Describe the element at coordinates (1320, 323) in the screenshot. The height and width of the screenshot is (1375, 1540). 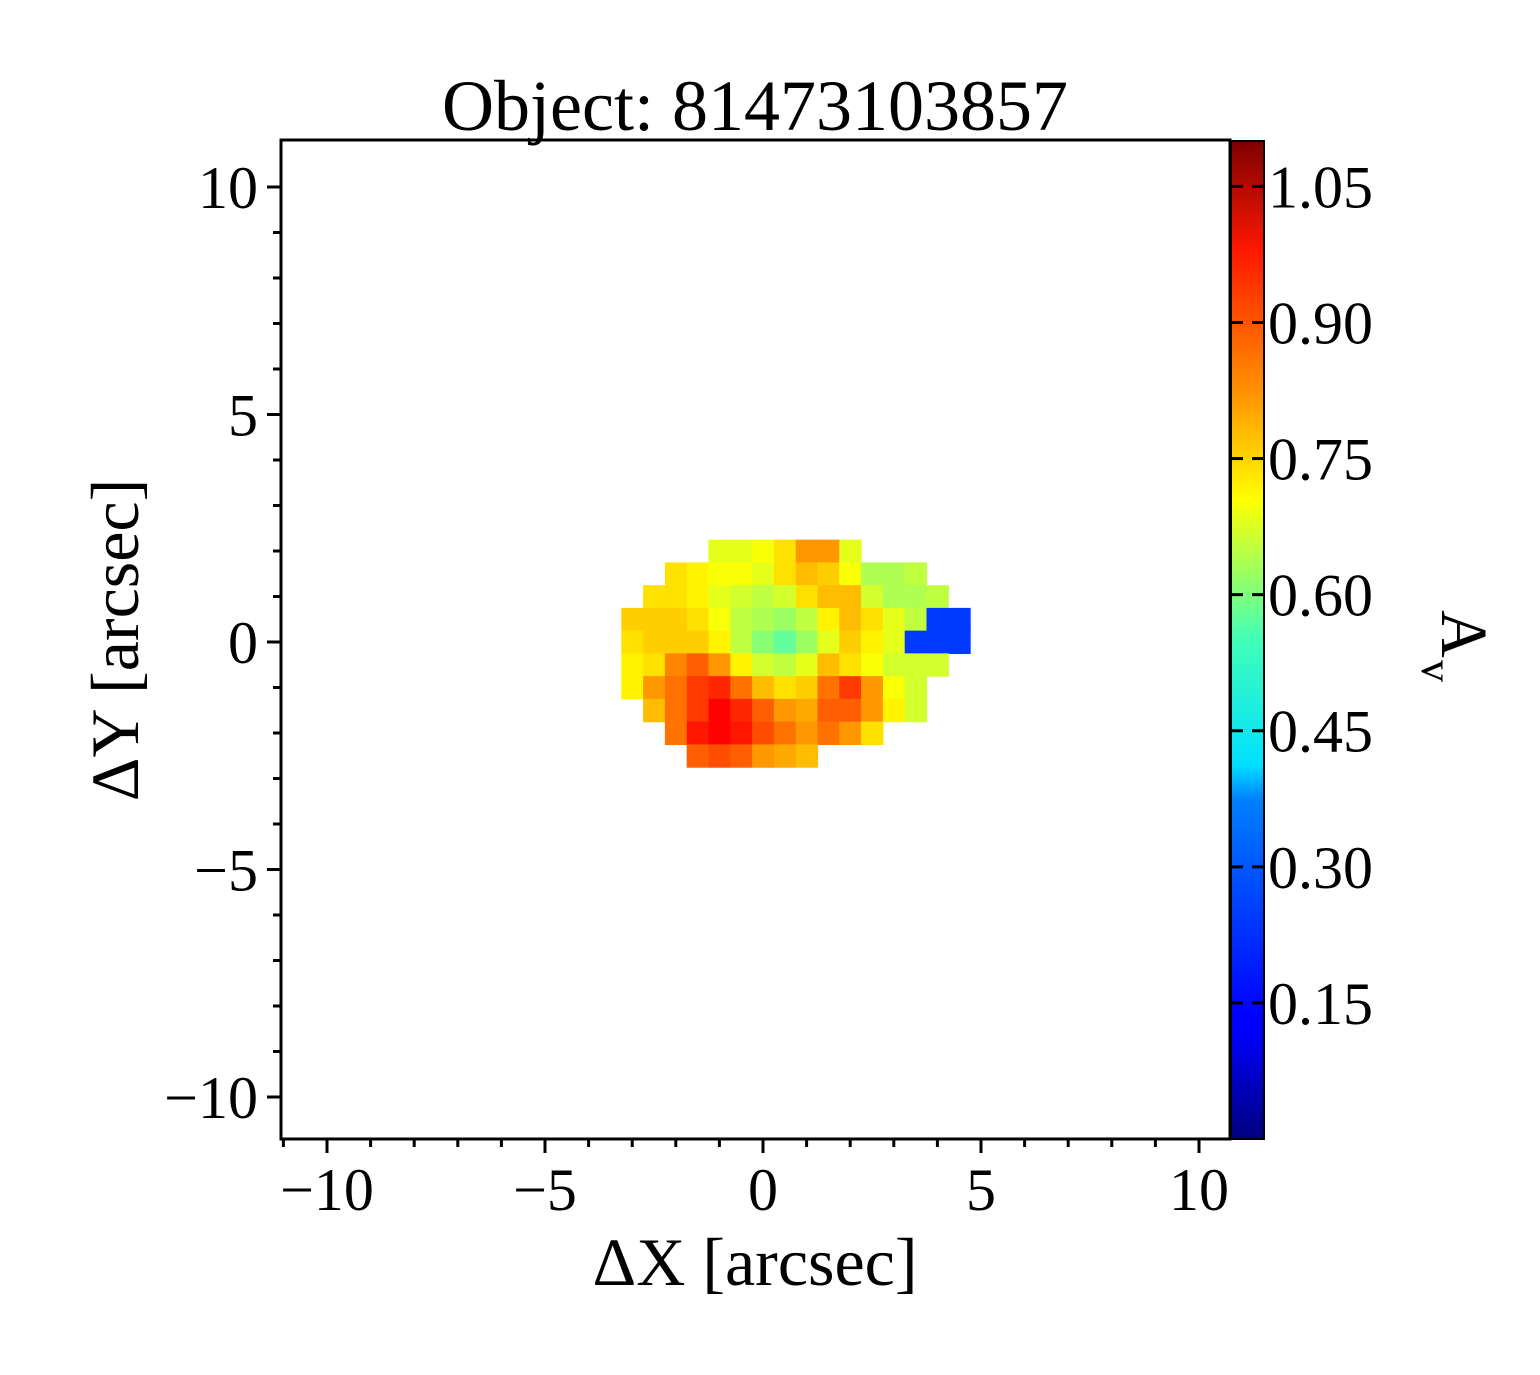
I see `colorbar-tick-label: 0.90` at that location.